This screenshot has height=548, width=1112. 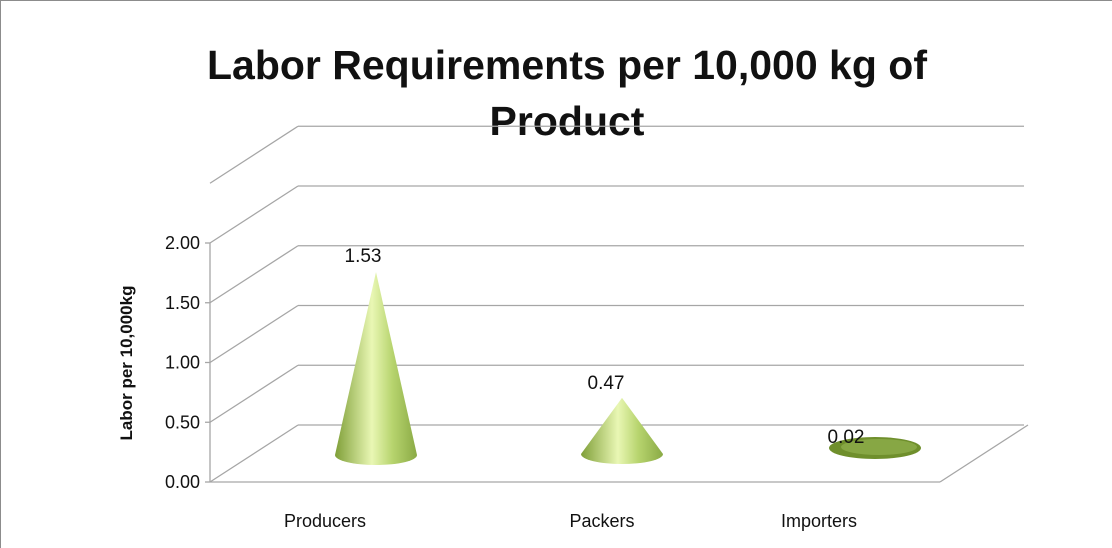 I want to click on y-tick-label: 2.00, so click(x=182, y=243).